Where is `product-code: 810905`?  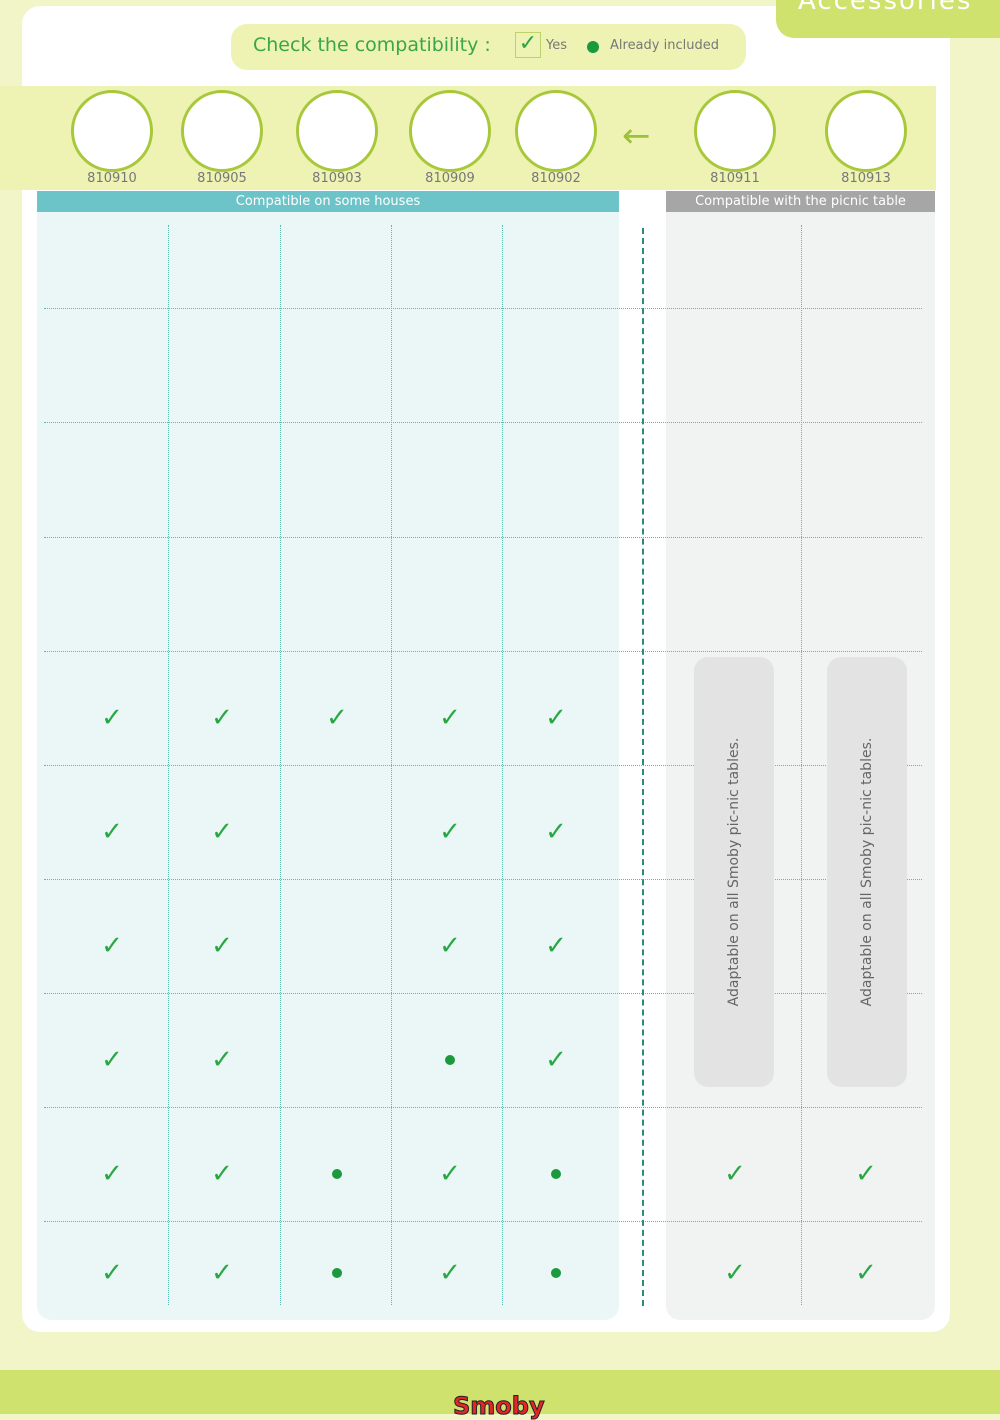 product-code: 810905 is located at coordinates (222, 178).